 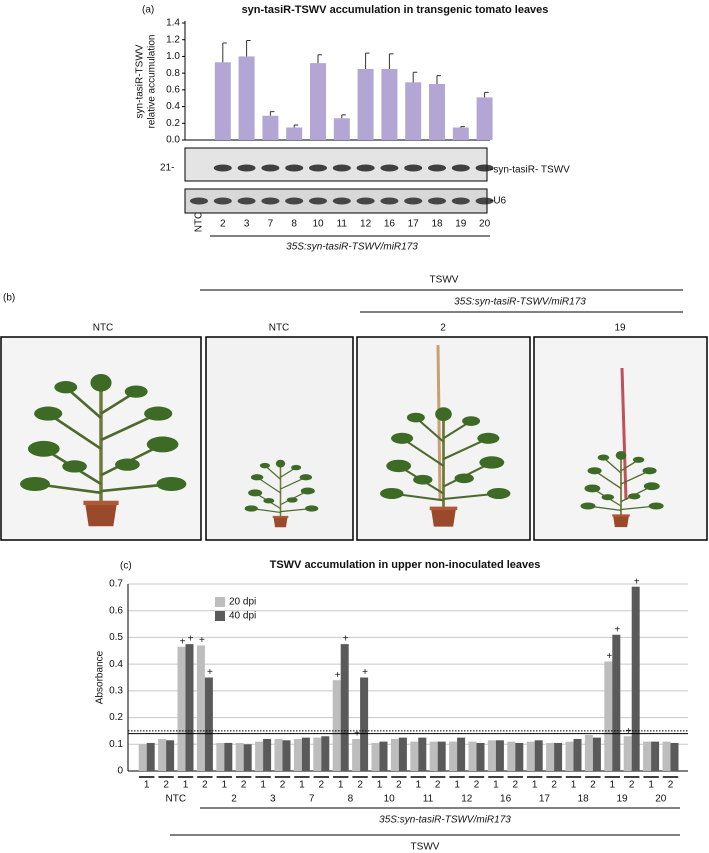 I want to click on group-label: 20, so click(x=661, y=799).